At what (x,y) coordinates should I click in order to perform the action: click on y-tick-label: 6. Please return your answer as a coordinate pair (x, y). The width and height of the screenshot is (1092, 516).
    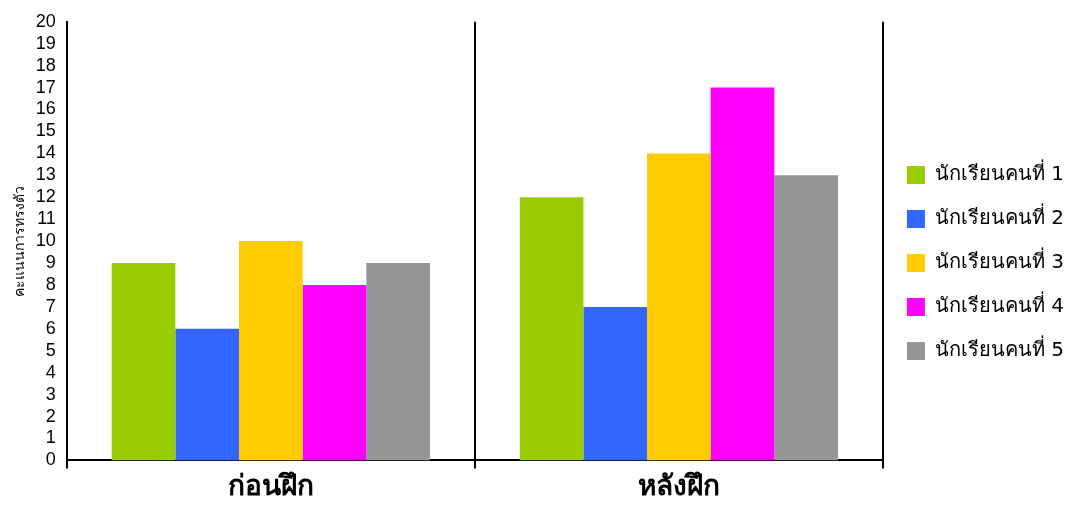
    Looking at the image, I should click on (50, 327).